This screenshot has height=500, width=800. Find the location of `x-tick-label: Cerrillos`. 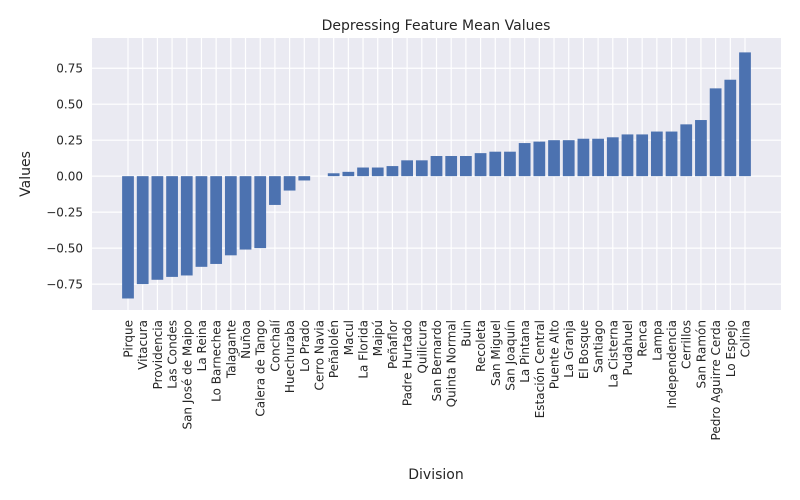

x-tick-label: Cerrillos is located at coordinates (687, 344).